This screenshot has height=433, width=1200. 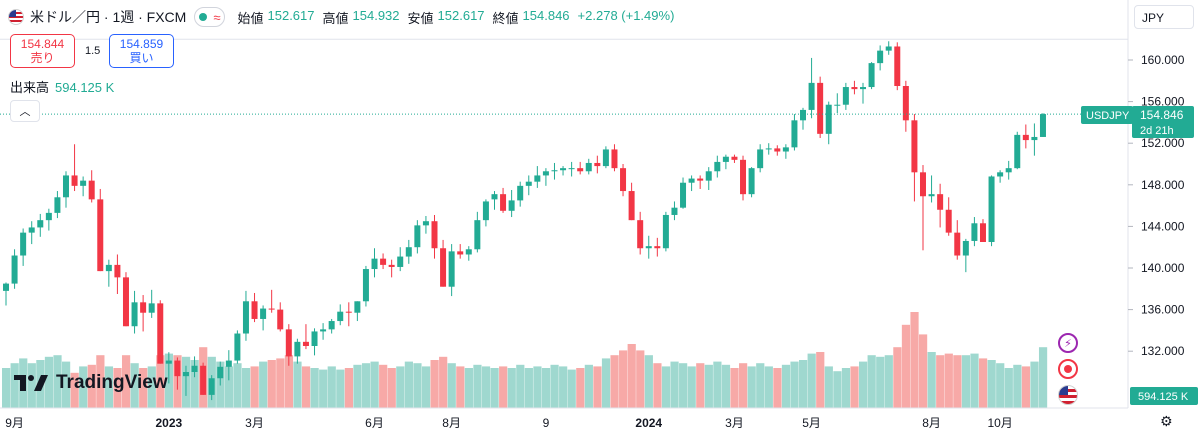 What do you see at coordinates (626, 15) in the screenshot?
I see `change-value: +2.278 (+1.49%)` at bounding box center [626, 15].